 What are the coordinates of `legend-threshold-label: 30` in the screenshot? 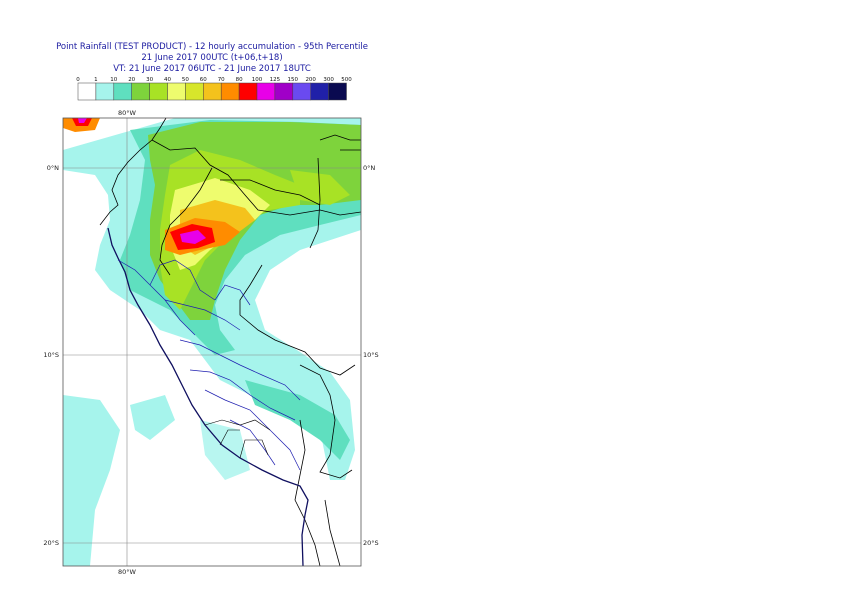 It's located at (149, 80).